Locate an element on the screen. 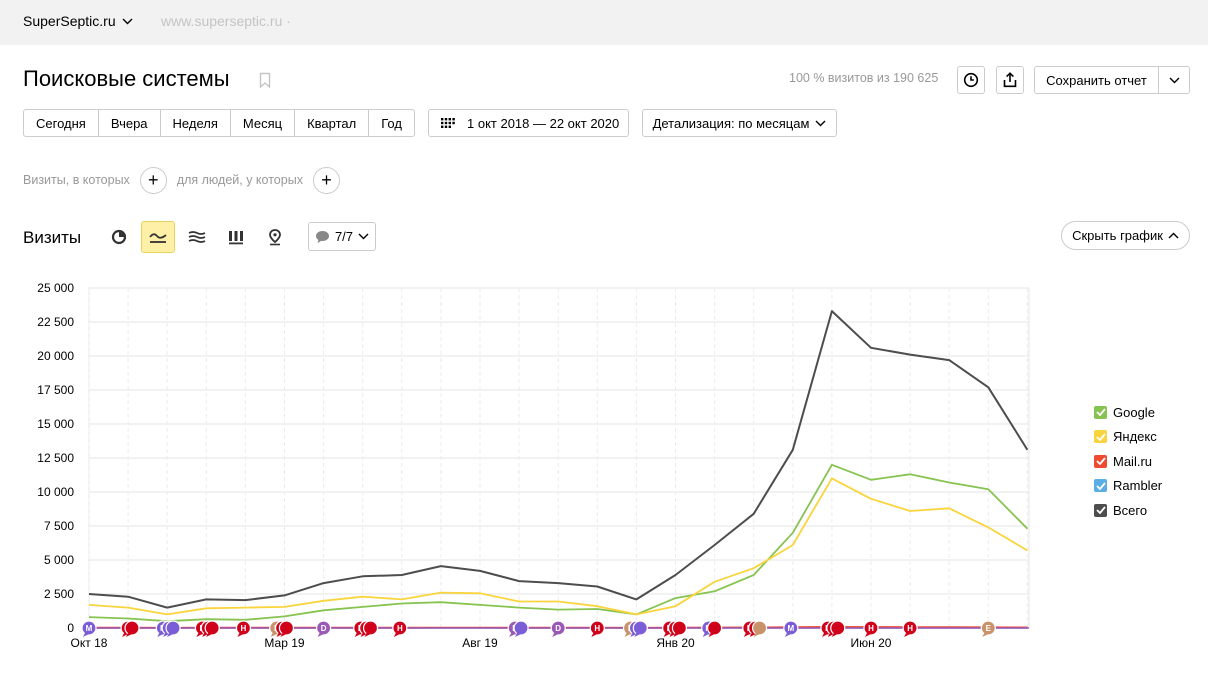  line-chart-icon is located at coordinates (158, 238).